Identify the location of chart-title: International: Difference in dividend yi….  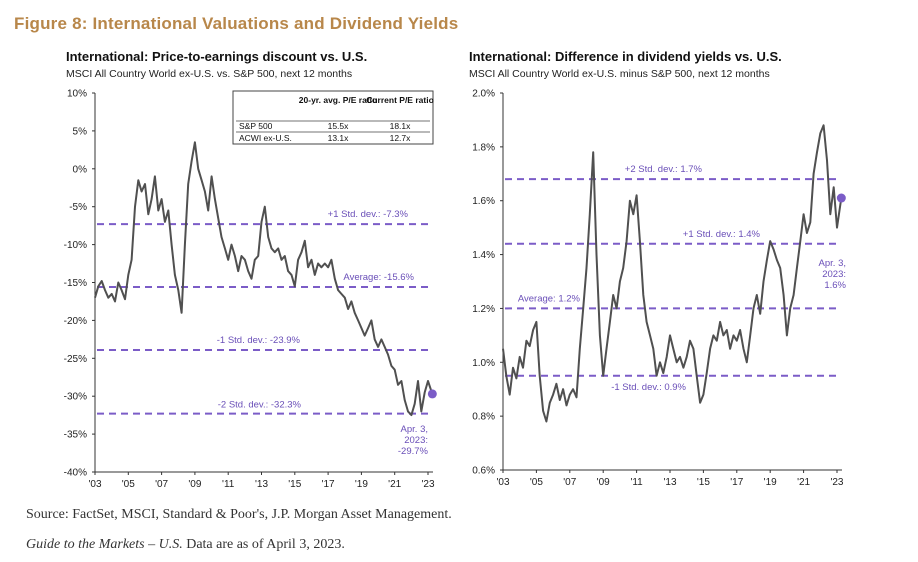
(625, 56).